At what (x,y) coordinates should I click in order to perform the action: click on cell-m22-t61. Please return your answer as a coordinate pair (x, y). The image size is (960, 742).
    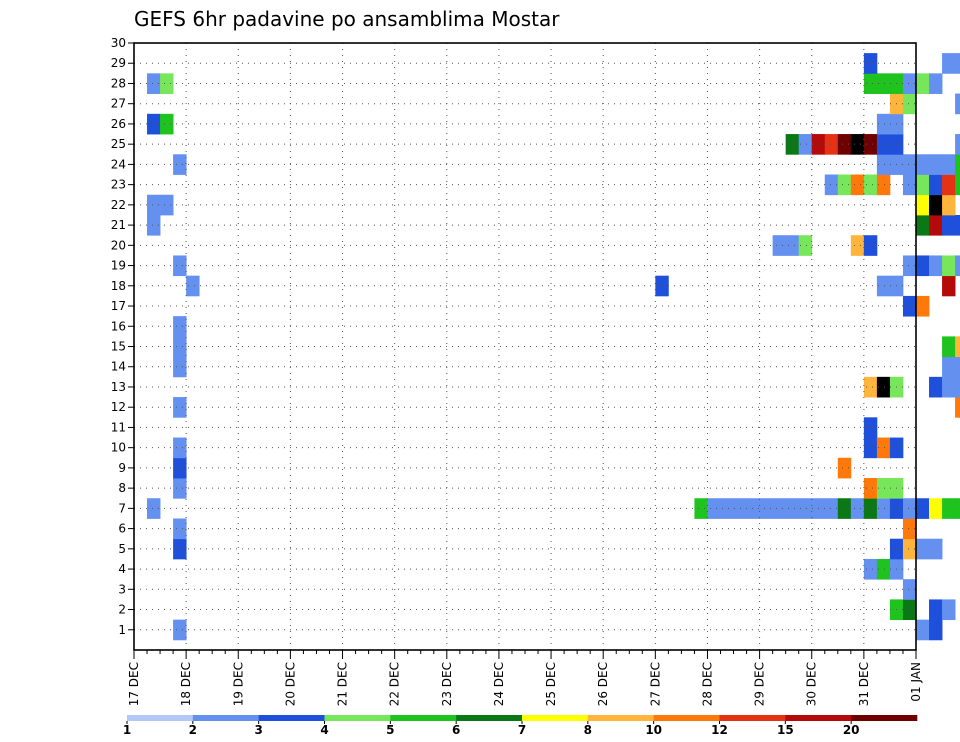
    Looking at the image, I should click on (936, 205).